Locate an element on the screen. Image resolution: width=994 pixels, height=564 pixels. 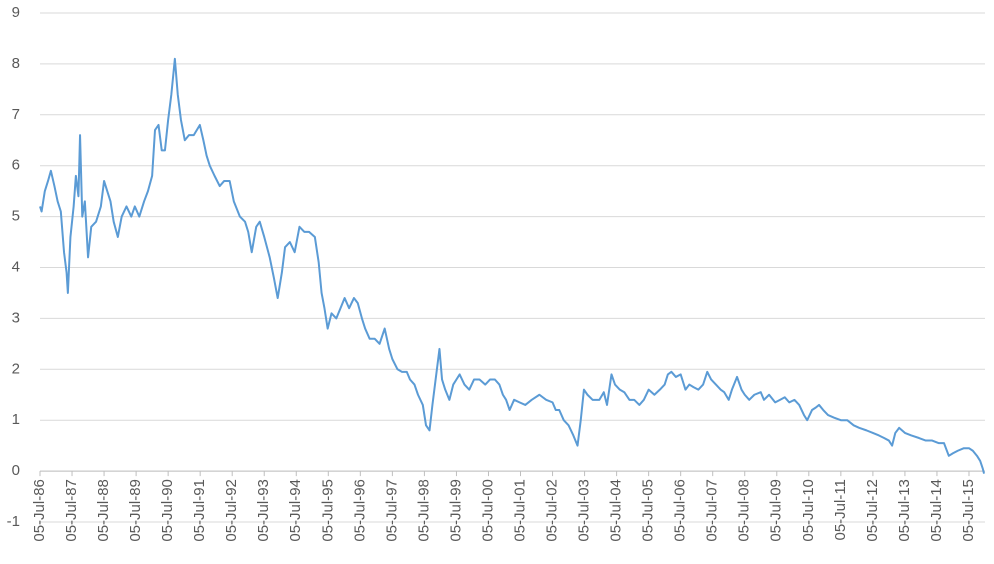
y-tick-label: 3 is located at coordinates (16, 317).